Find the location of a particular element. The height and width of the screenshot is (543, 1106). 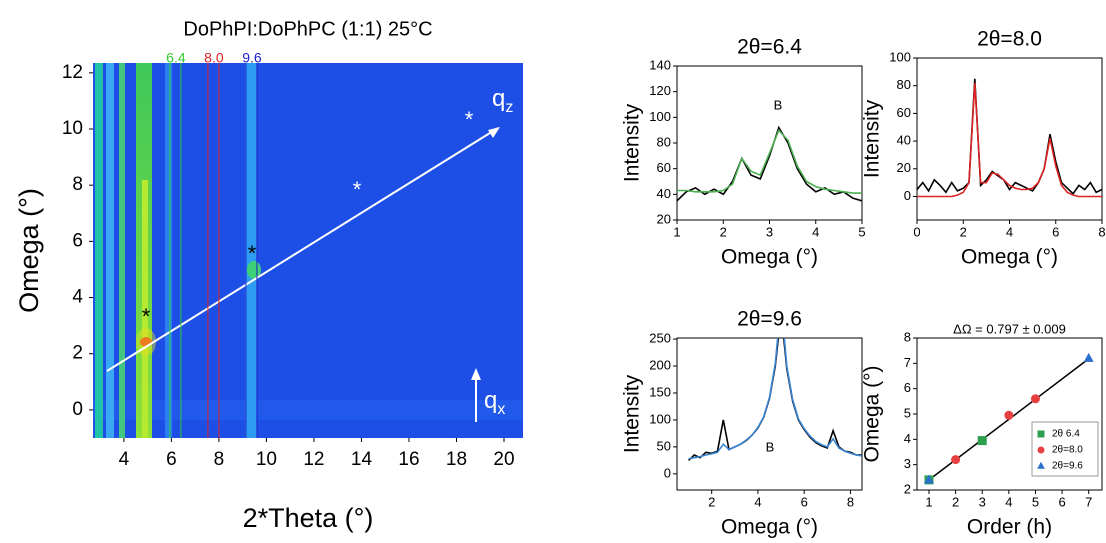

y-tick-label: 3 is located at coordinates (907, 463).